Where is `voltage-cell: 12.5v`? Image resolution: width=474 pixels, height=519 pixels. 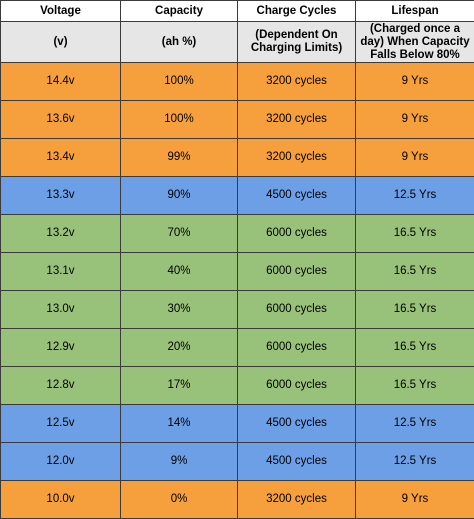
voltage-cell: 12.5v is located at coordinates (61, 424).